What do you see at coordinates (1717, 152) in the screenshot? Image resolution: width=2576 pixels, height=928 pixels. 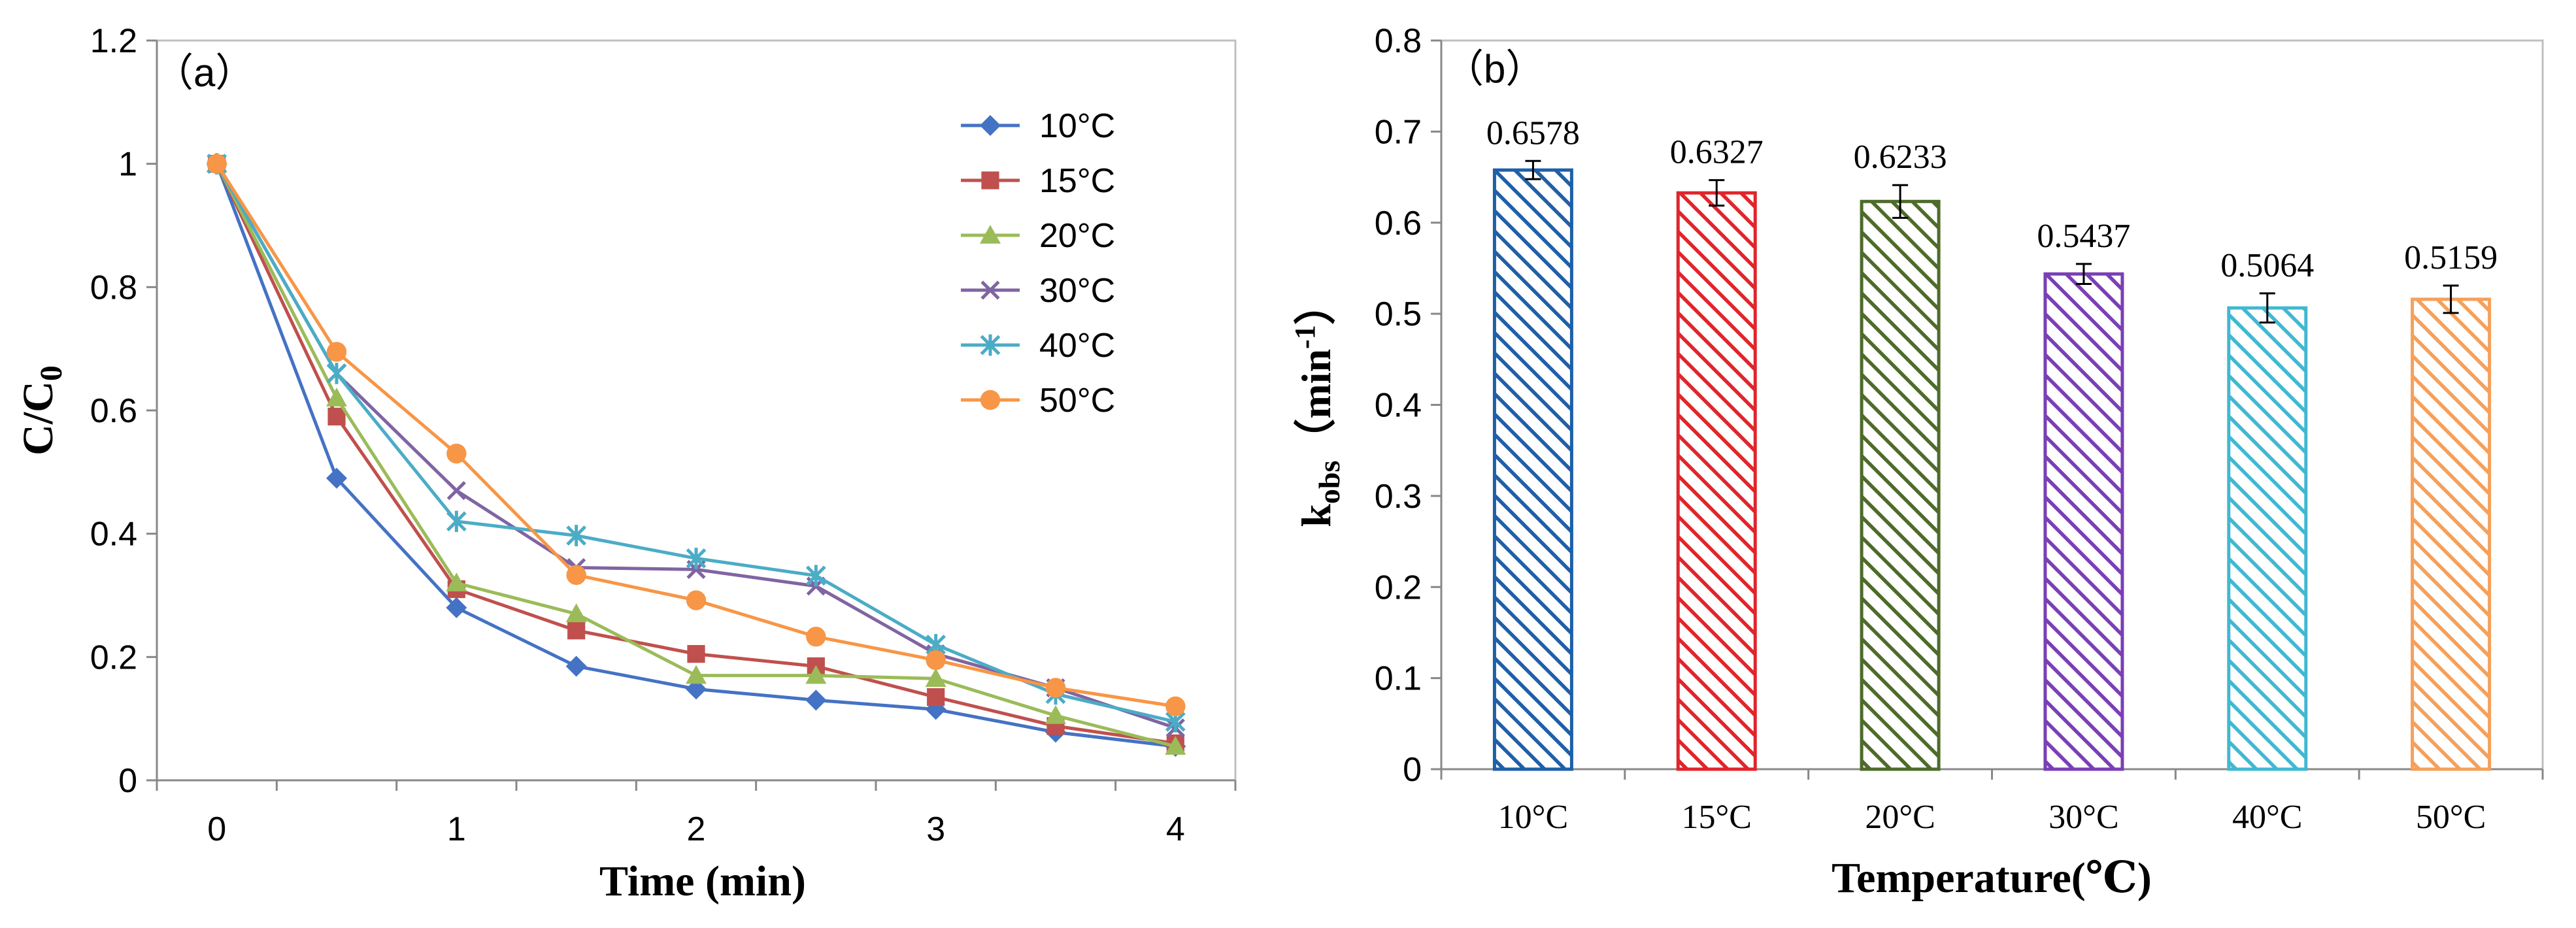 I see `bar-value-label: 0.6327` at bounding box center [1717, 152].